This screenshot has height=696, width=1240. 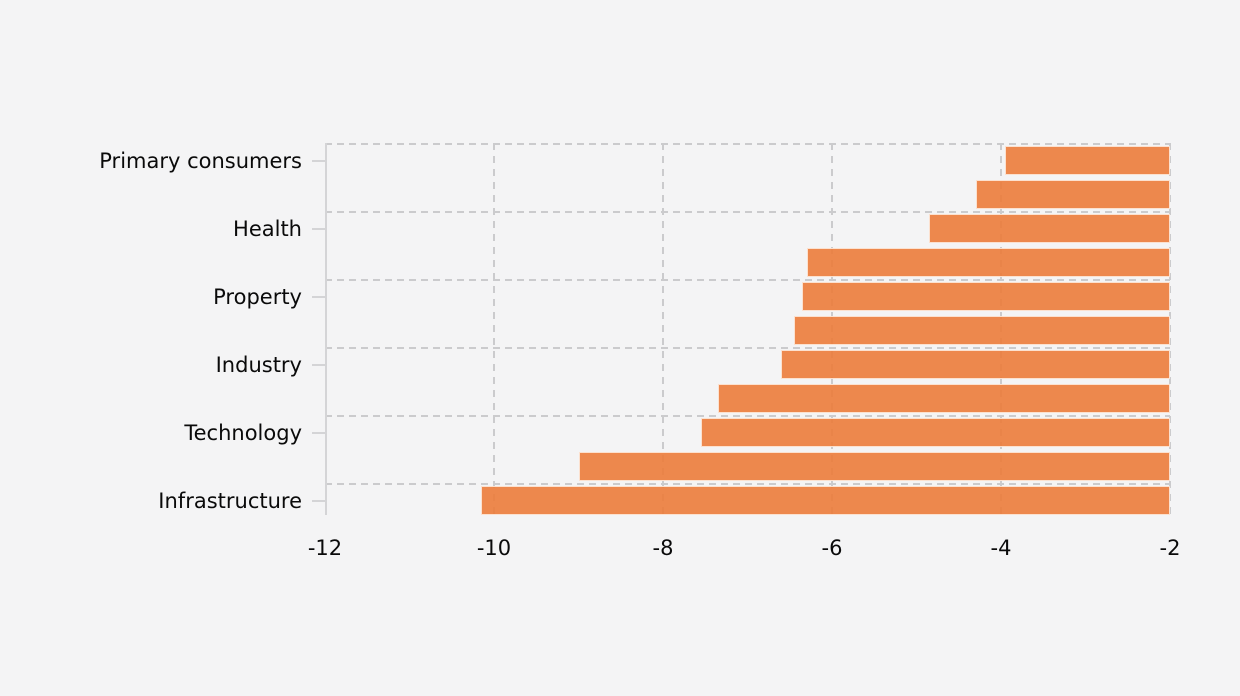 What do you see at coordinates (1001, 548) in the screenshot?
I see `x-axis-label: -4` at bounding box center [1001, 548].